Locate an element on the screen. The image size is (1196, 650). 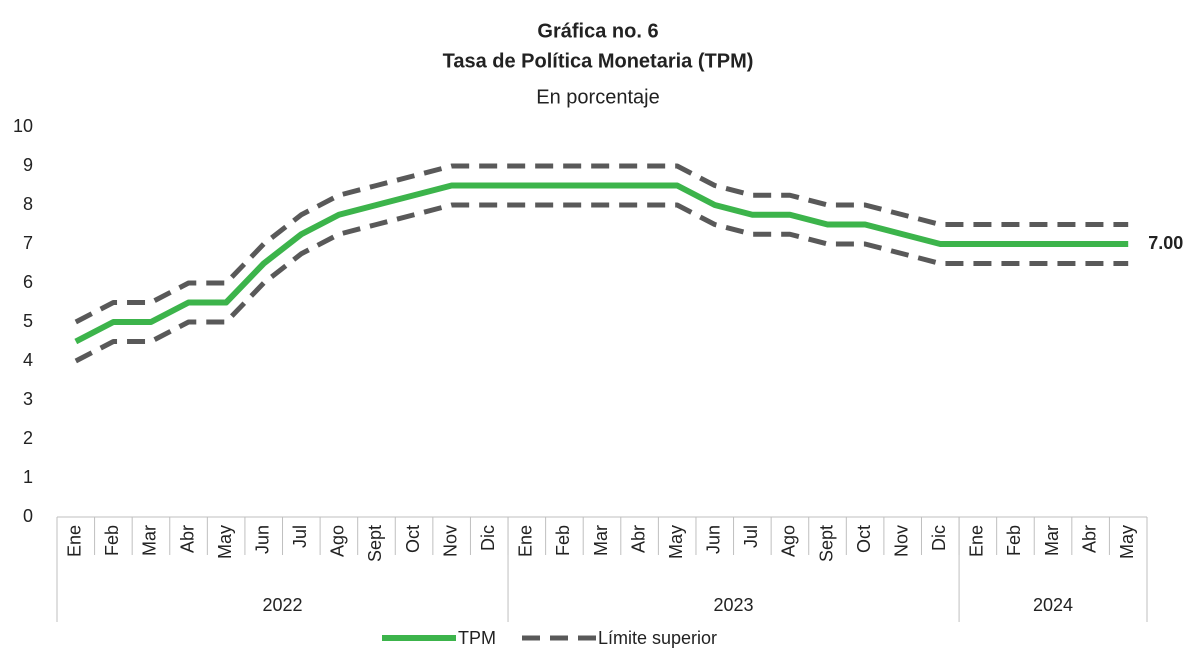
y-tick-label: 3 is located at coordinates (28, 399).